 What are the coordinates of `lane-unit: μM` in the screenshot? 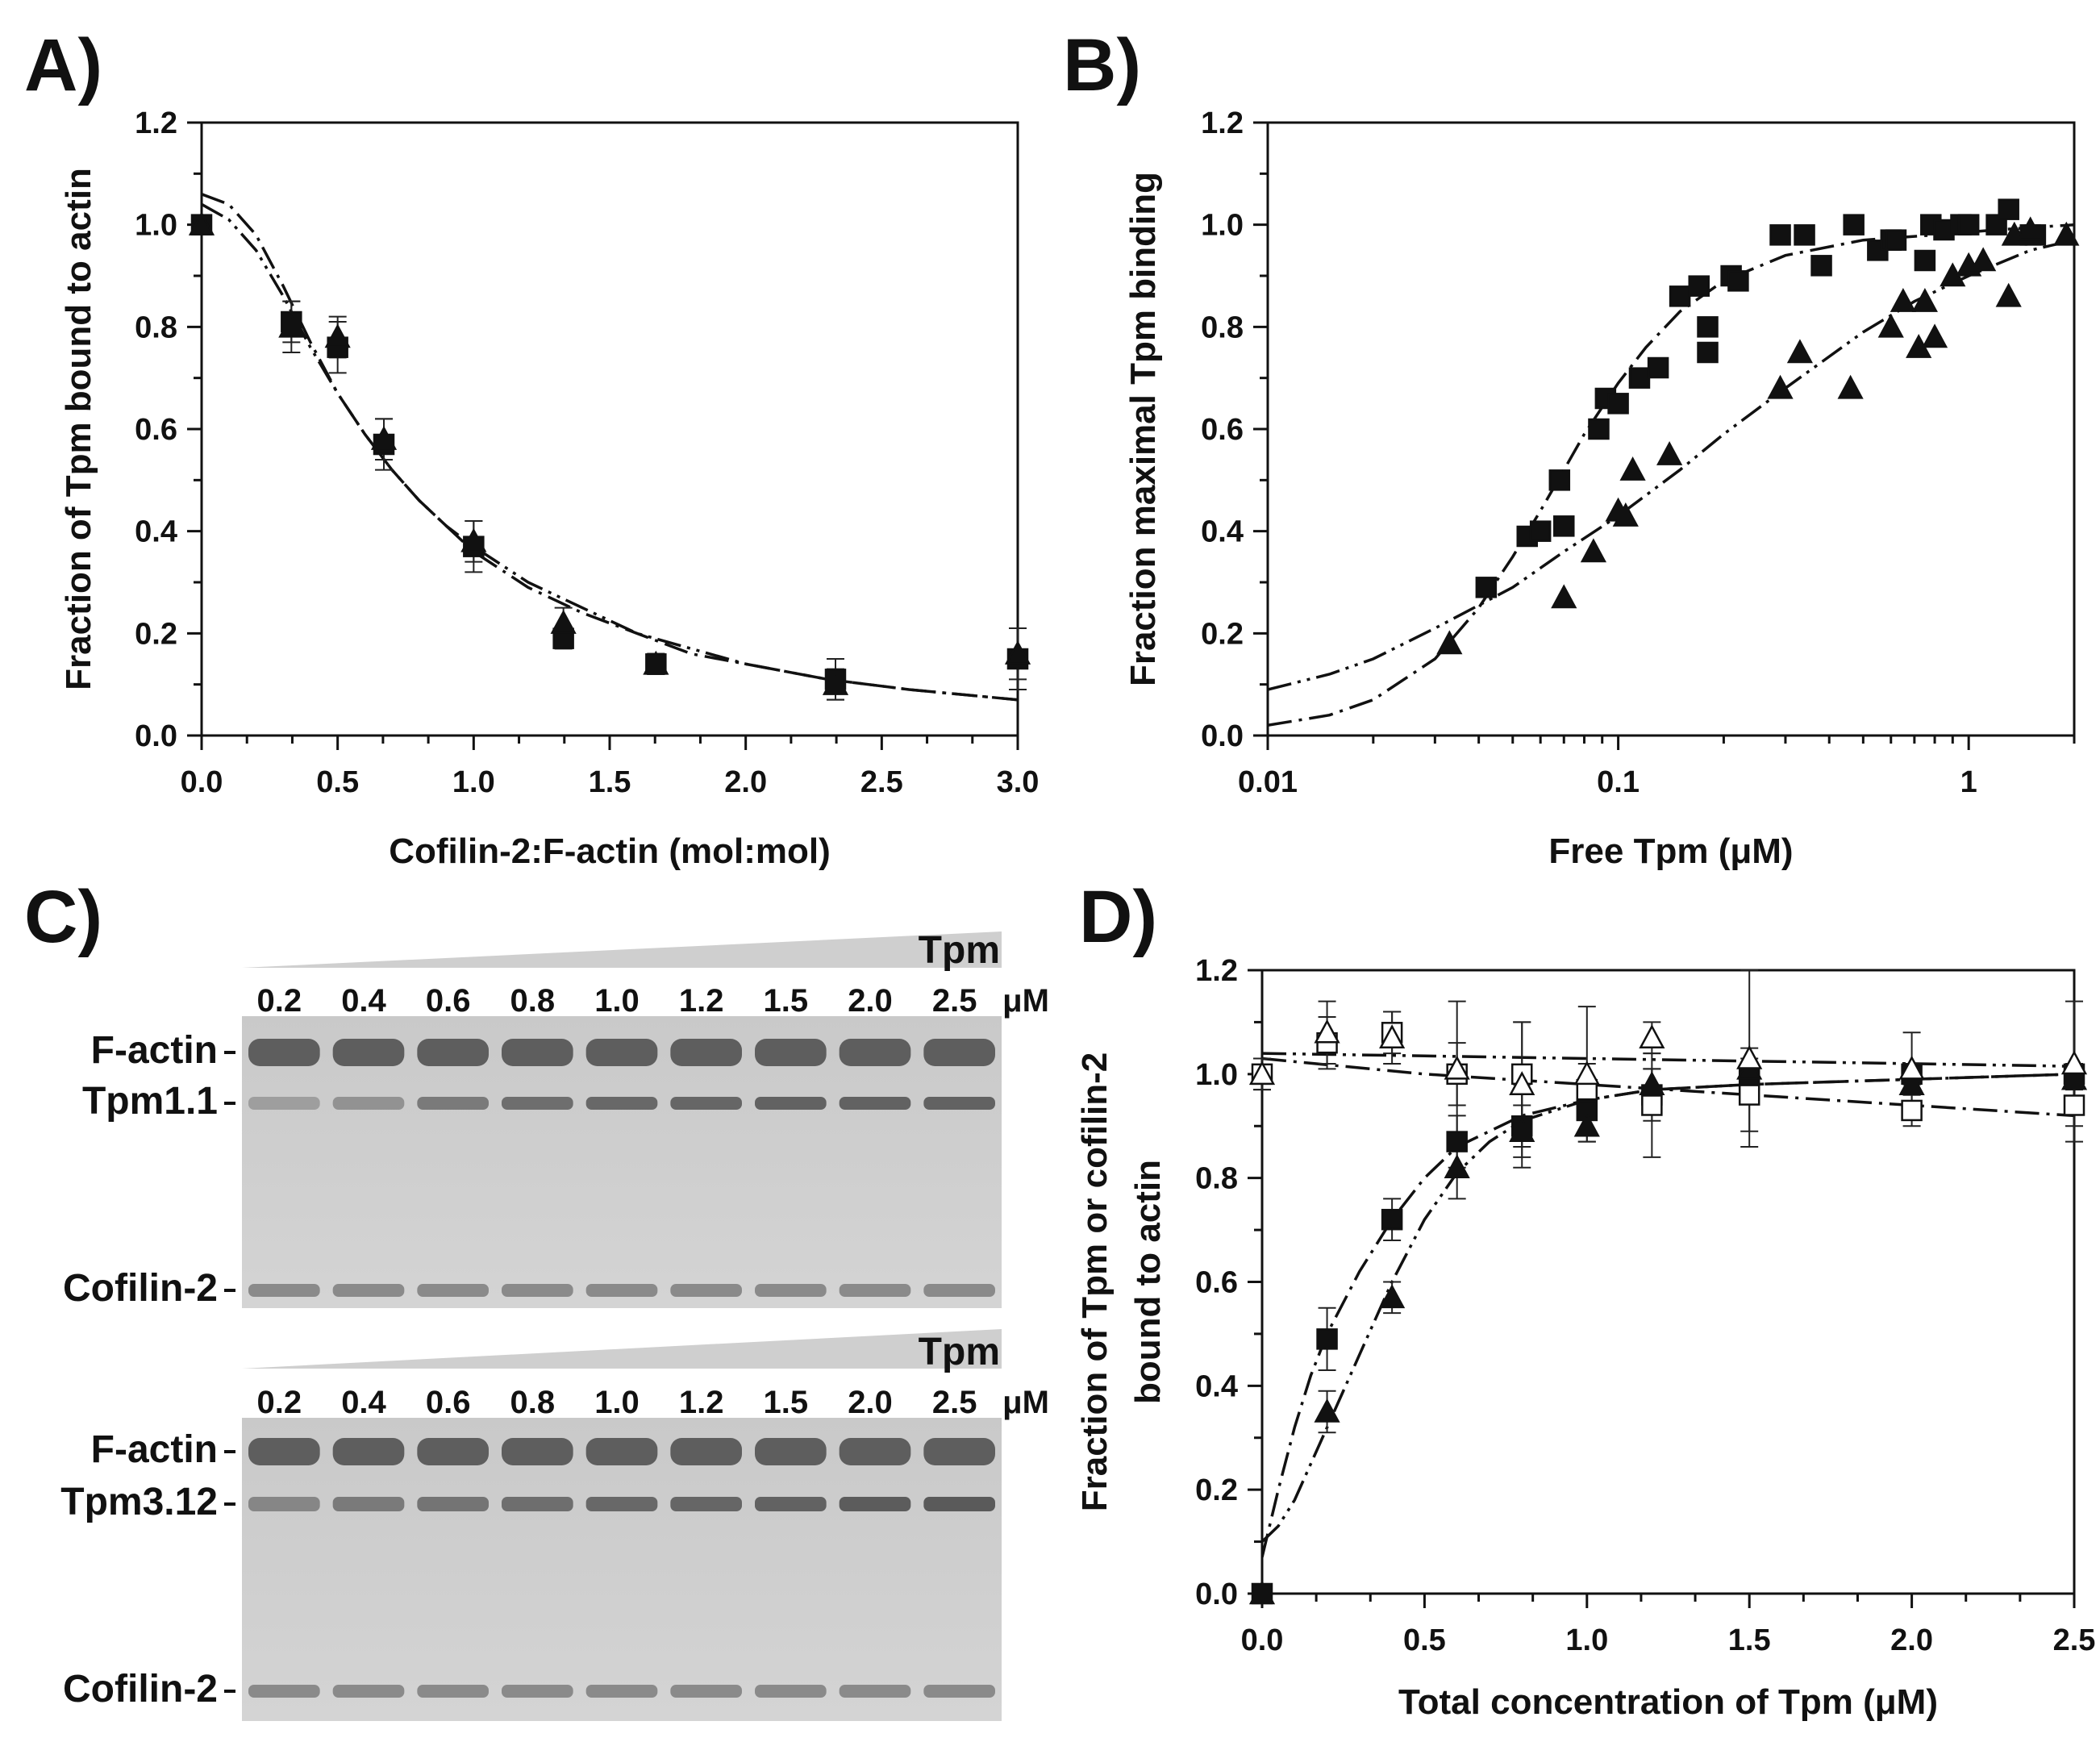 It's located at (1025, 1402).